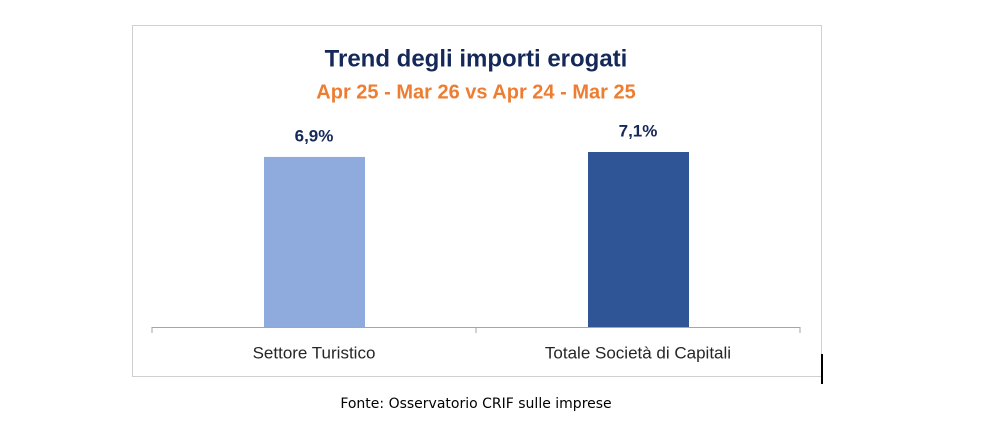 This screenshot has height=436, width=982. What do you see at coordinates (476, 58) in the screenshot?
I see `chart-title: Trend degli importi erogati` at bounding box center [476, 58].